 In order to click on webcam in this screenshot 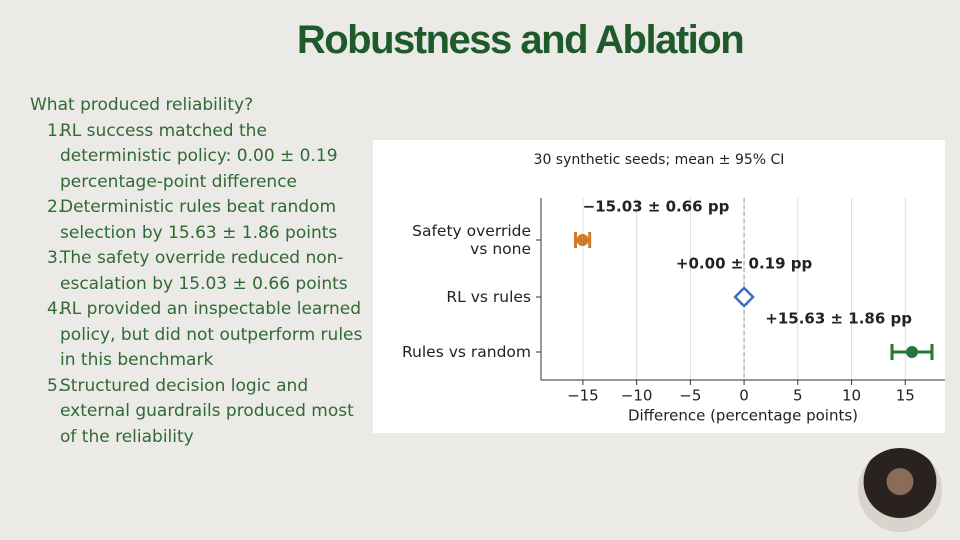, I will do `click(900, 490)`.